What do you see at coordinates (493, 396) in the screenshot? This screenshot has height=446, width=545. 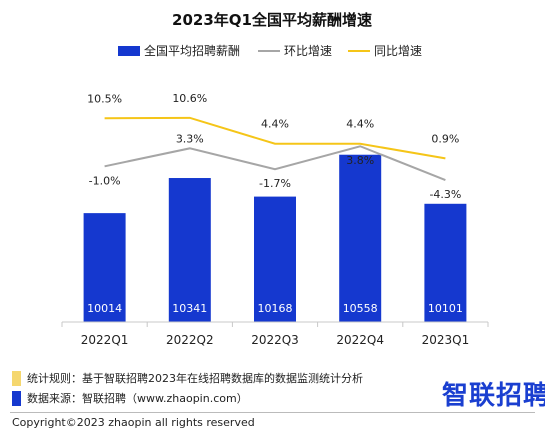 I see `zhaopin-logo: 智联招聘` at bounding box center [493, 396].